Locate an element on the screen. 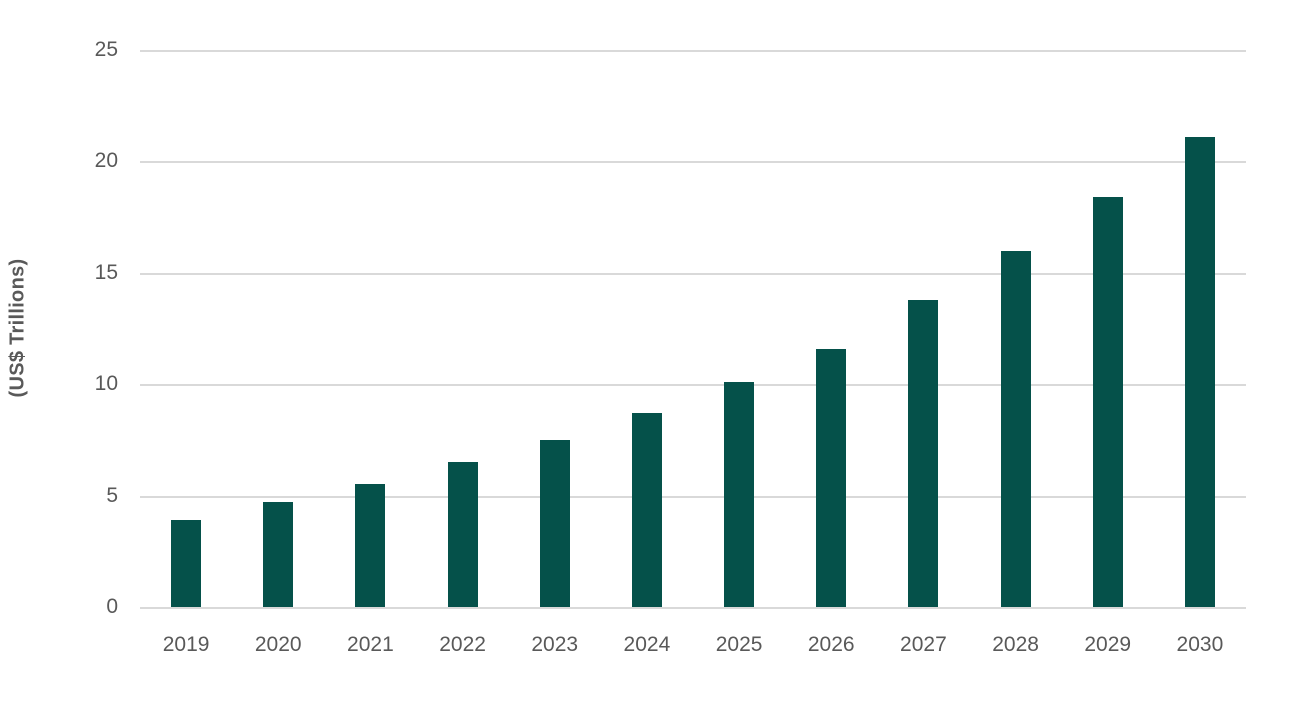 The image size is (1293, 710). y-tick-label-25: 25 is located at coordinates (106, 49).